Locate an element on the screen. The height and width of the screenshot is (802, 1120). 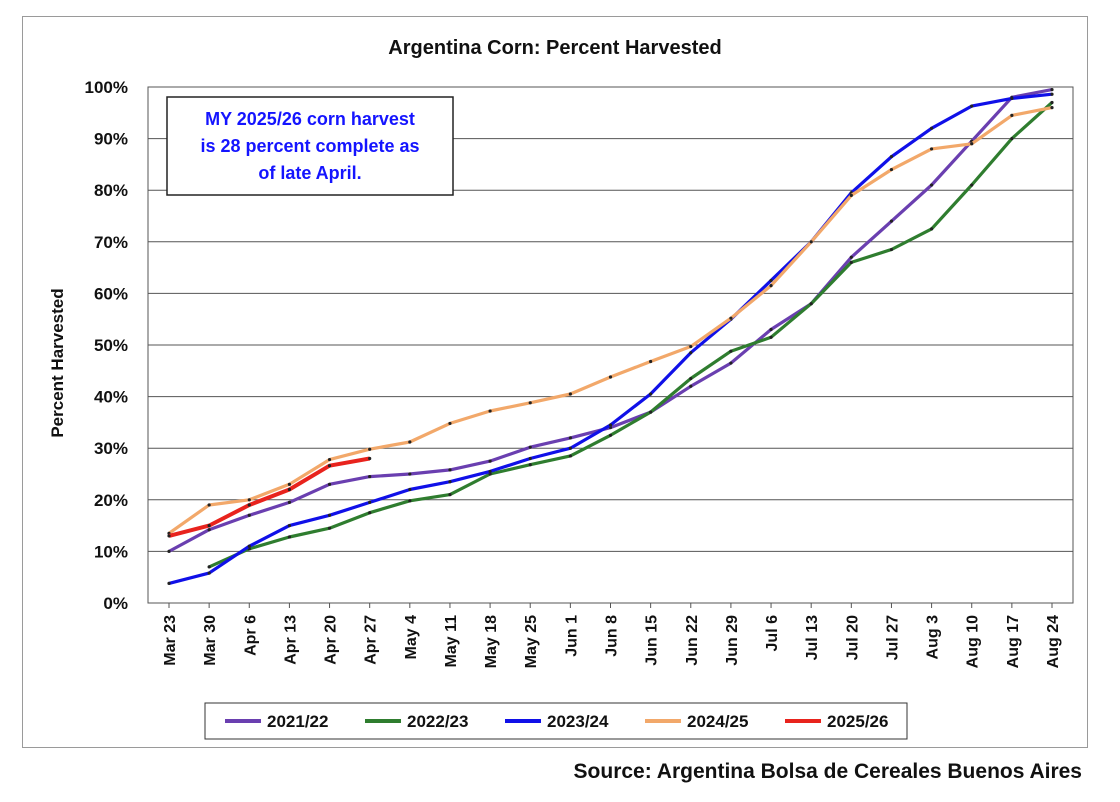
legend: 2021/22 2022/23 2023/24 2024/25 2025/26 is located at coordinates (556, 721).